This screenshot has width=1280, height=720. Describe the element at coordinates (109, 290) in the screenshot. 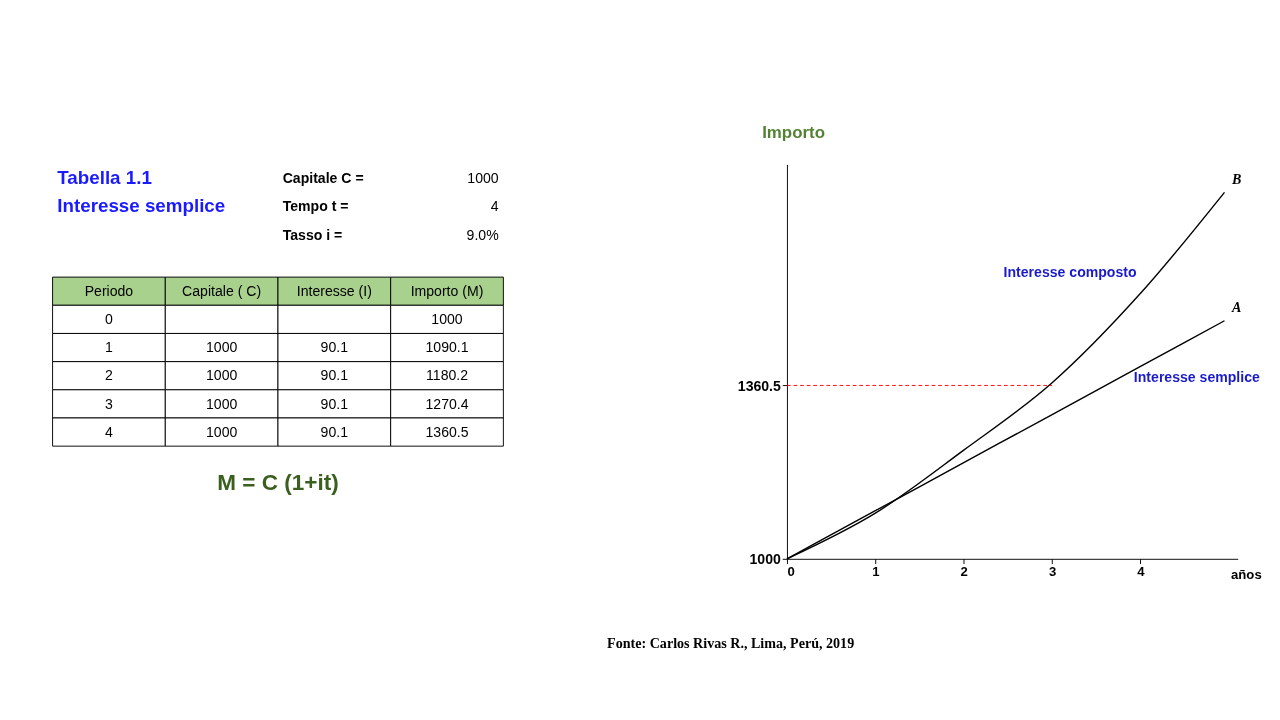

I see `y-axis-title: Periodo` at that location.